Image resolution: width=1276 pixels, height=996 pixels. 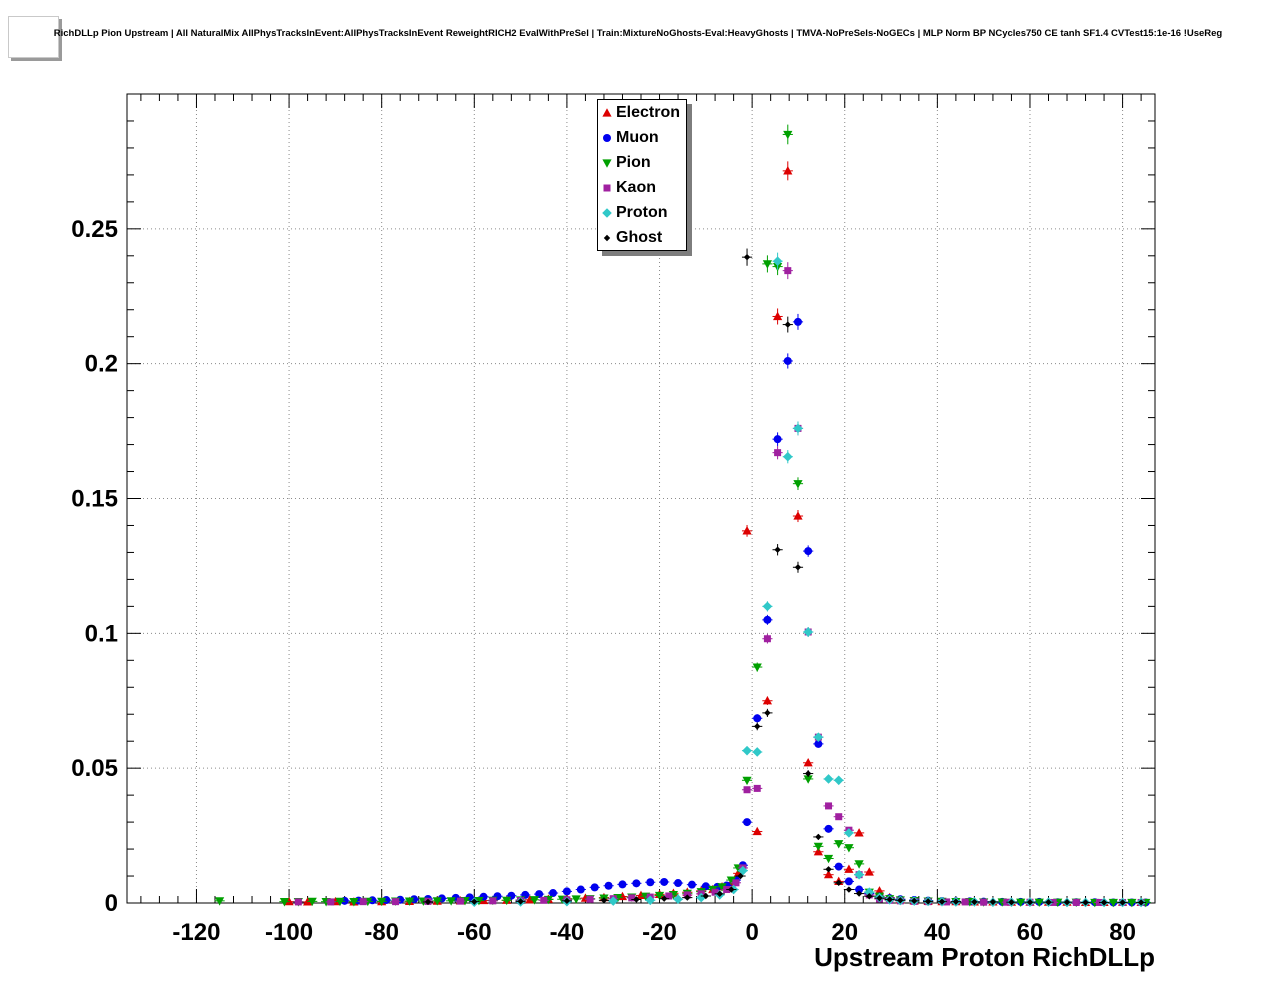 What do you see at coordinates (607, 187) in the screenshot?
I see `kaon-marker-icon` at bounding box center [607, 187].